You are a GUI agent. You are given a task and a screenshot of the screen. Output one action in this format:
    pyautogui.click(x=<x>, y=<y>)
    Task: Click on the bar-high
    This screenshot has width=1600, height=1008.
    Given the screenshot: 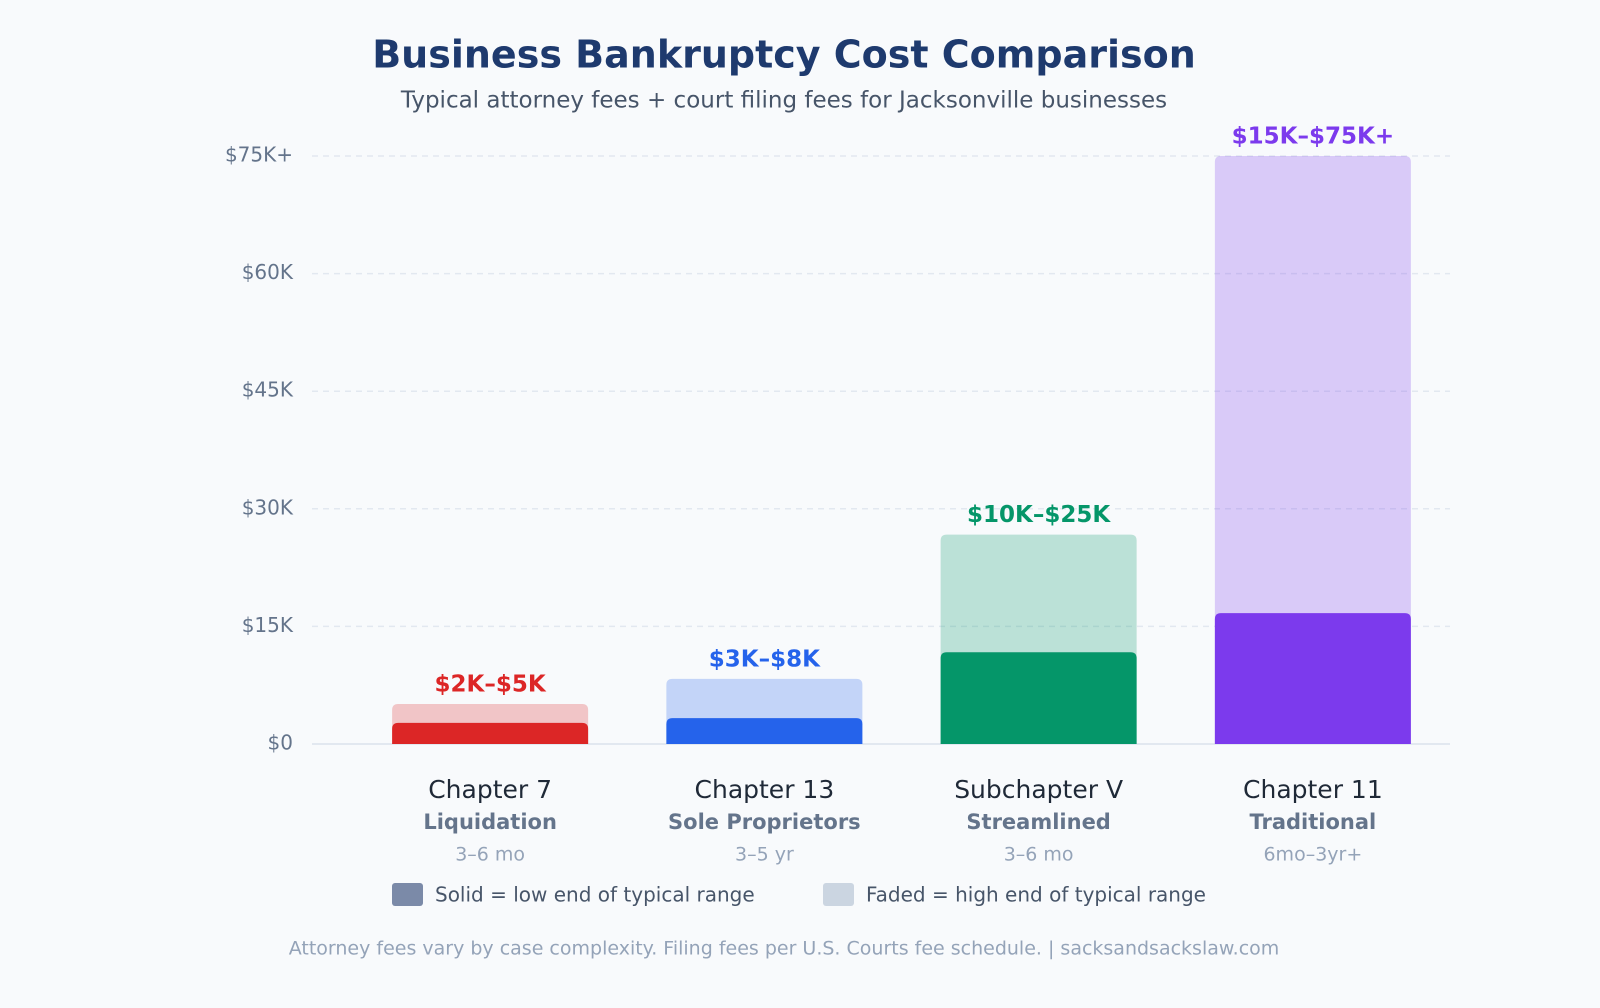 What is the action you would take?
    pyautogui.click(x=1312, y=450)
    